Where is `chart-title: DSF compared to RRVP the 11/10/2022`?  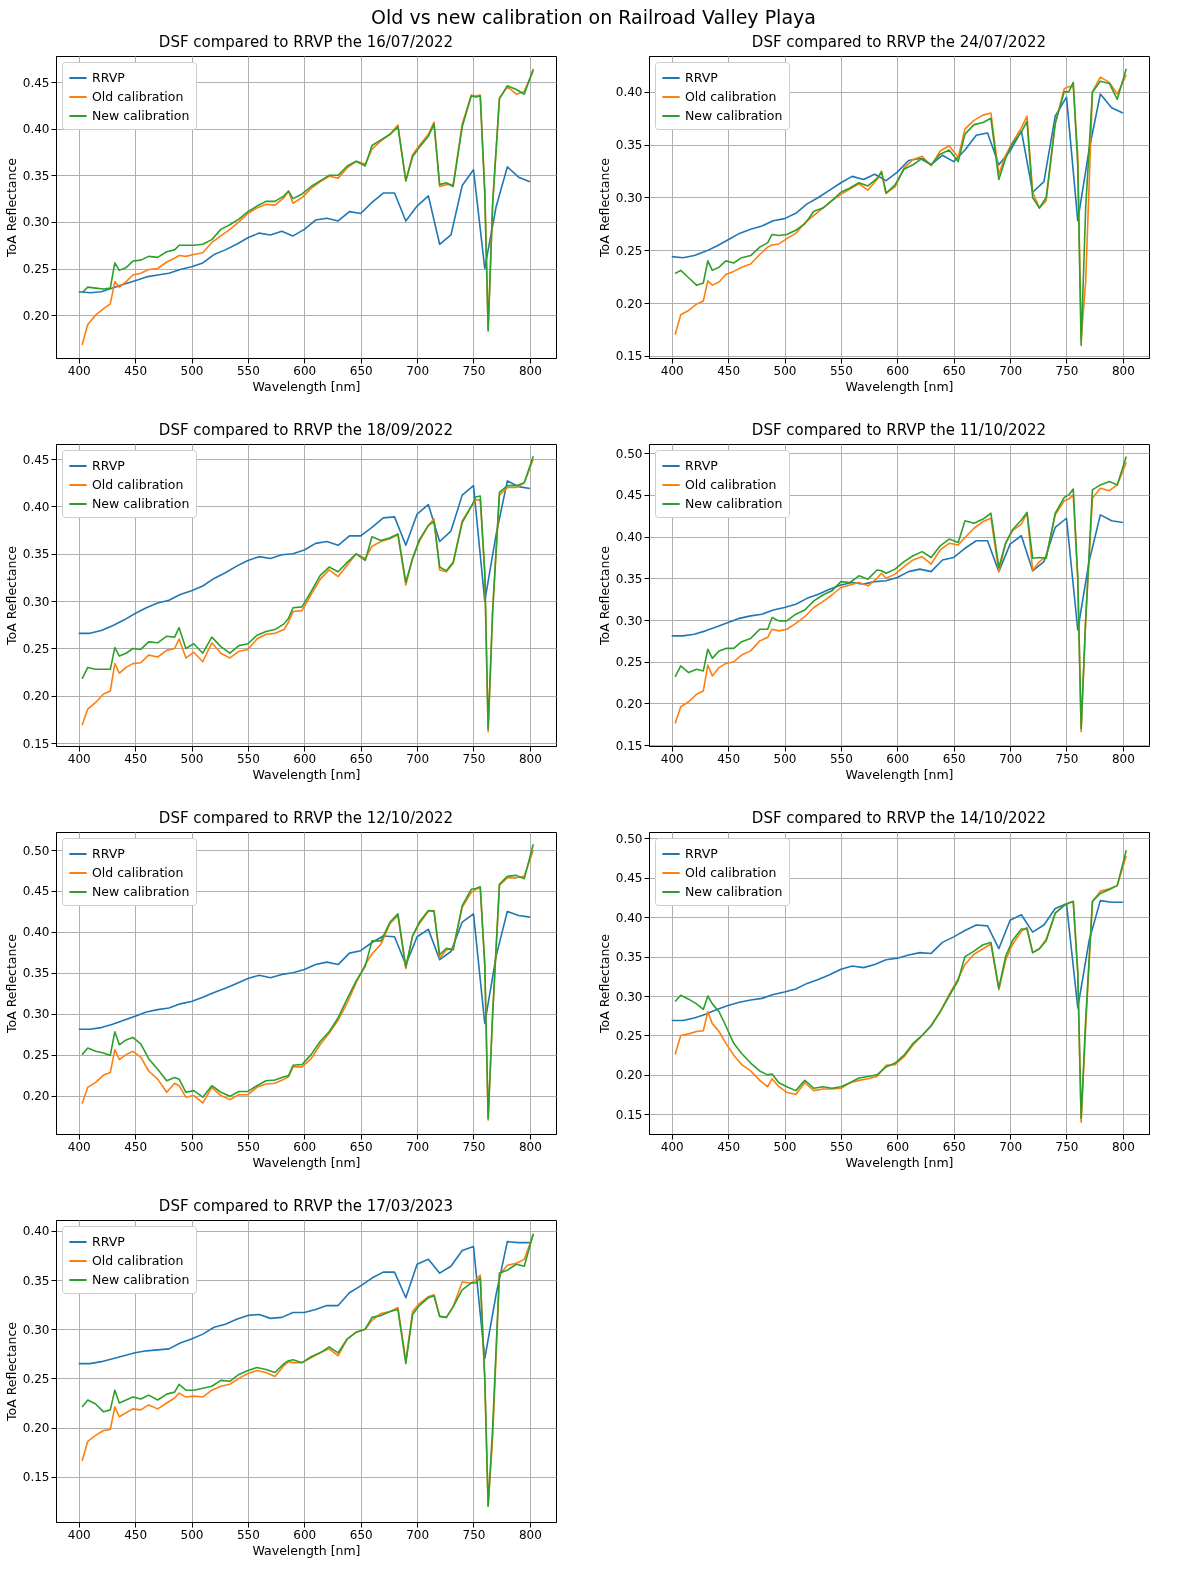
chart-title: DSF compared to RRVP the 11/10/2022 is located at coordinates (899, 430).